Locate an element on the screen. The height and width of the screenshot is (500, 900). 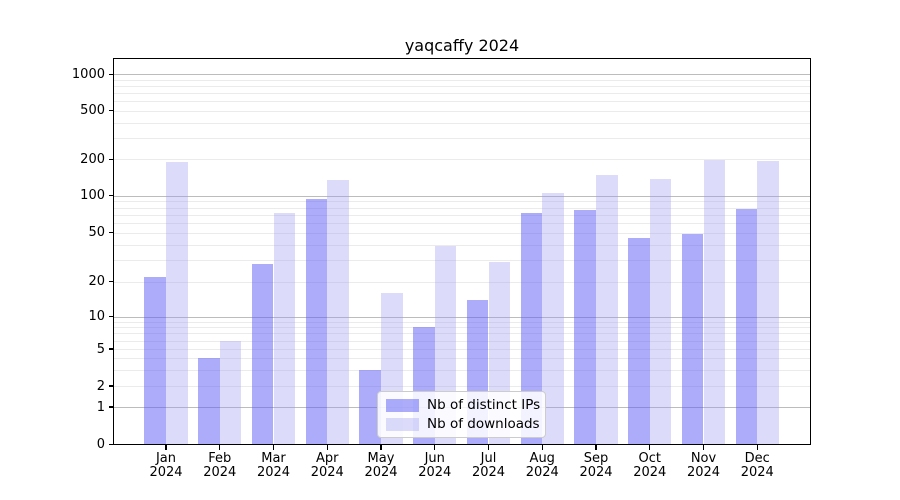
x-tick-mark-aug is located at coordinates (542, 447).